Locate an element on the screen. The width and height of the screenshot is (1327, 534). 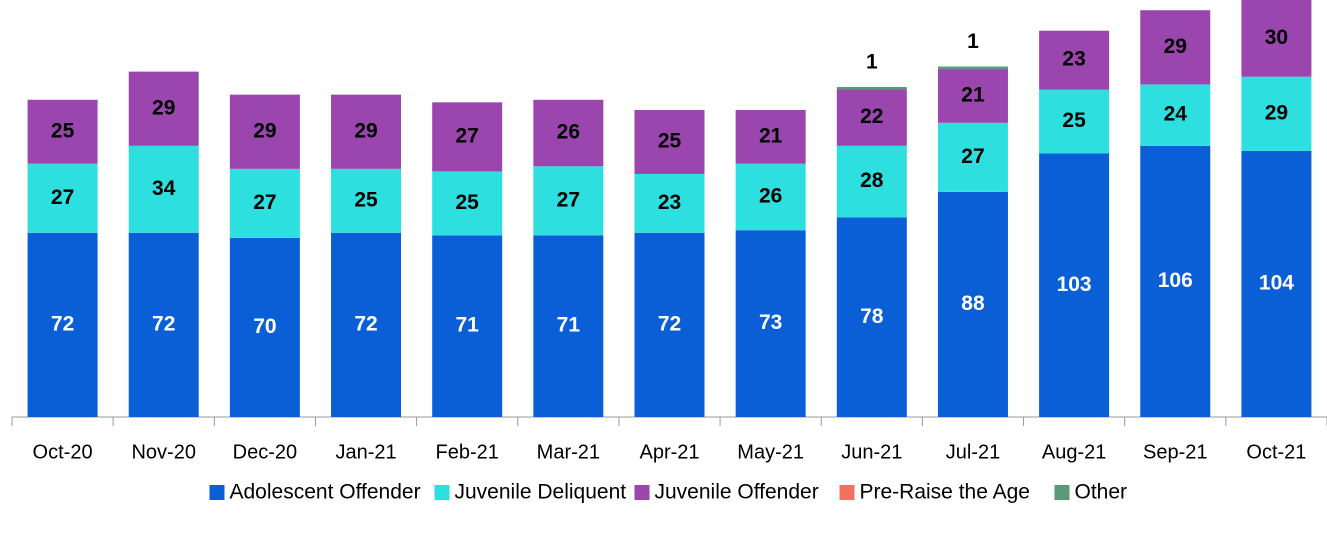
legend-label: Pre-Raise the Age is located at coordinates (945, 492).